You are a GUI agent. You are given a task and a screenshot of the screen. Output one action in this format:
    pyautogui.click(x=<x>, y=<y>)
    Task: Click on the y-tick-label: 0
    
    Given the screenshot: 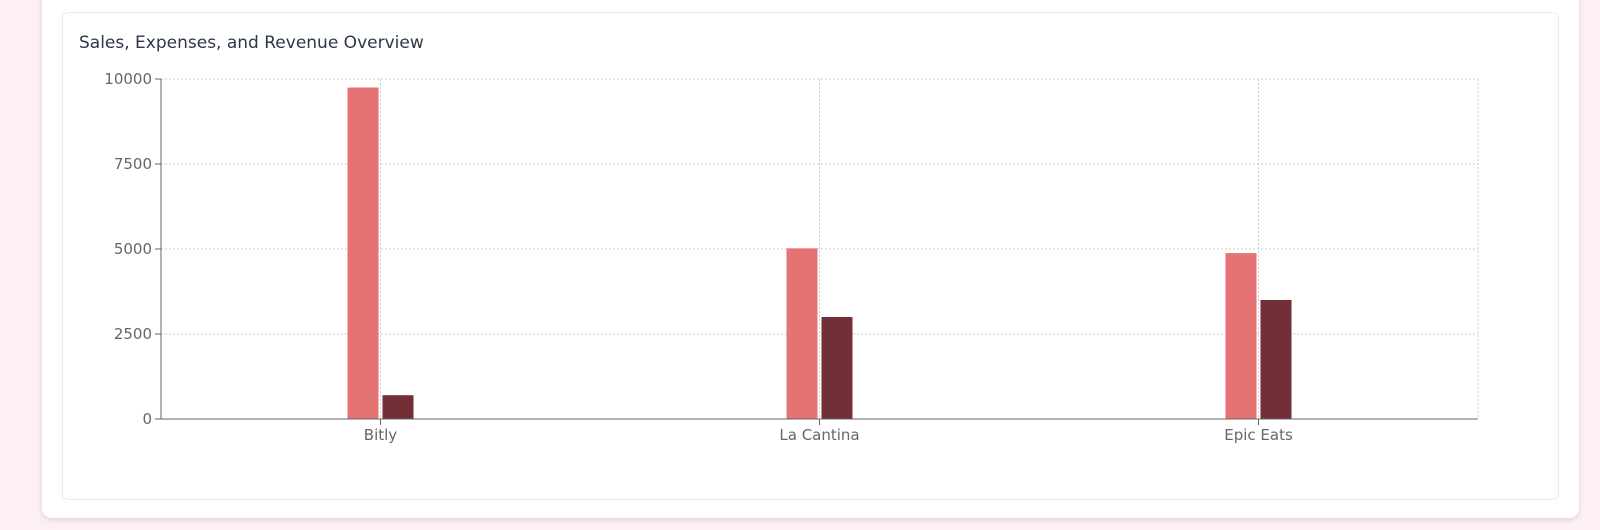 What is the action you would take?
    pyautogui.click(x=147, y=419)
    